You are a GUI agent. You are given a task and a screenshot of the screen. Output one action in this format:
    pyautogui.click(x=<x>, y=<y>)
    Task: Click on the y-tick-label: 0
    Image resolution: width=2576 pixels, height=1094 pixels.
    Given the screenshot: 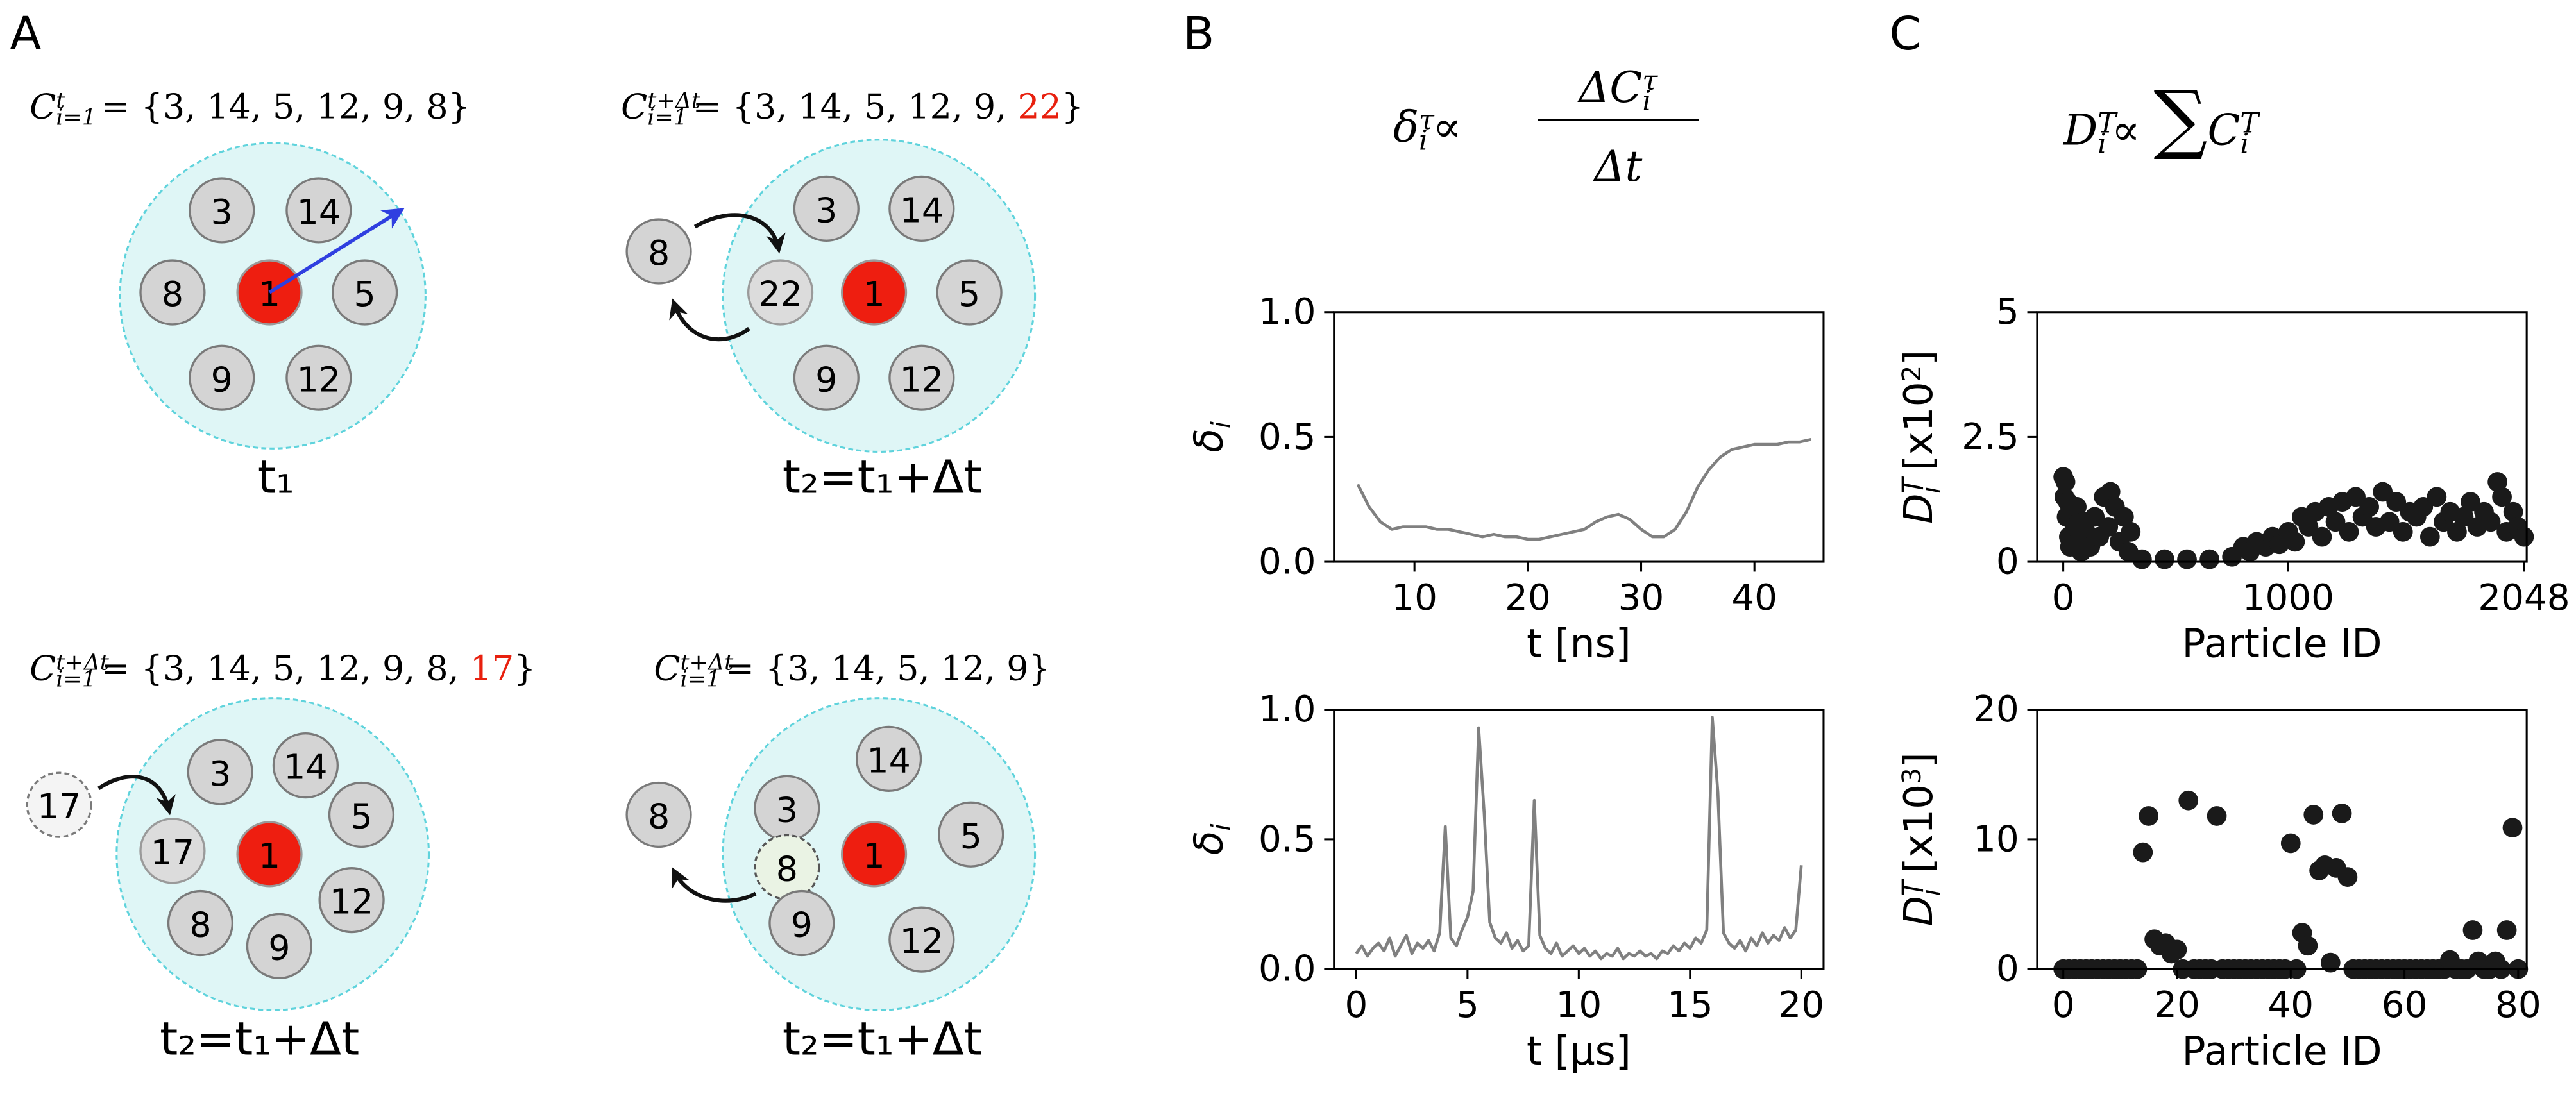 What is the action you would take?
    pyautogui.click(x=2007, y=969)
    